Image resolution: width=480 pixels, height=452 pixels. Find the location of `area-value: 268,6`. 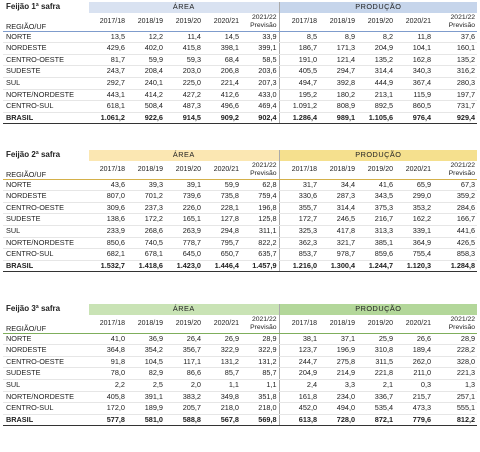

area-value: 268,6 is located at coordinates (146, 231).